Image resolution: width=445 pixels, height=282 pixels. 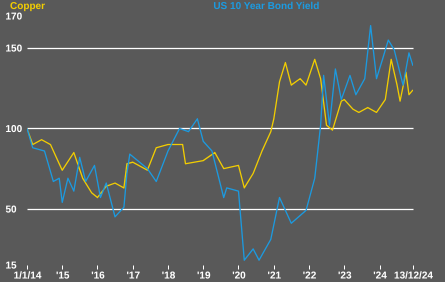 I want to click on x-tick-label: '21, so click(x=275, y=276).